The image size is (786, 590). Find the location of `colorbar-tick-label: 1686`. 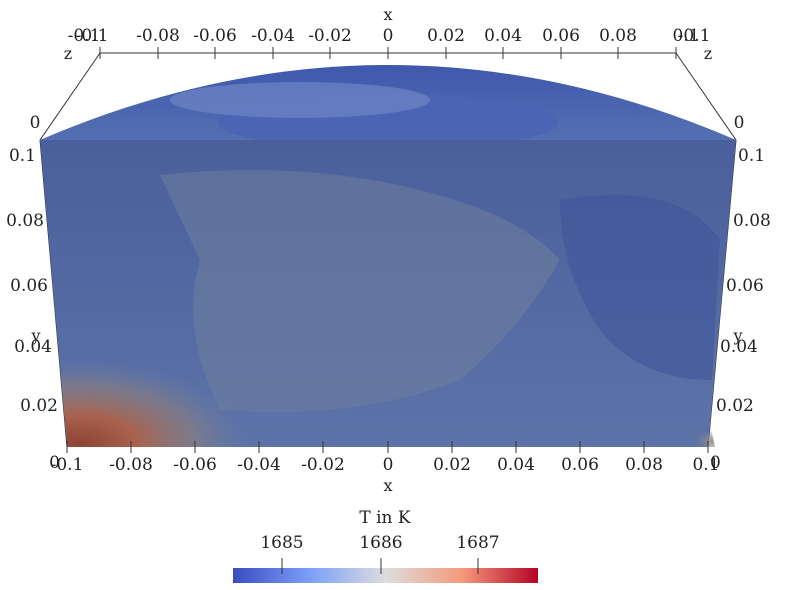

colorbar-tick-label: 1686 is located at coordinates (380, 543).